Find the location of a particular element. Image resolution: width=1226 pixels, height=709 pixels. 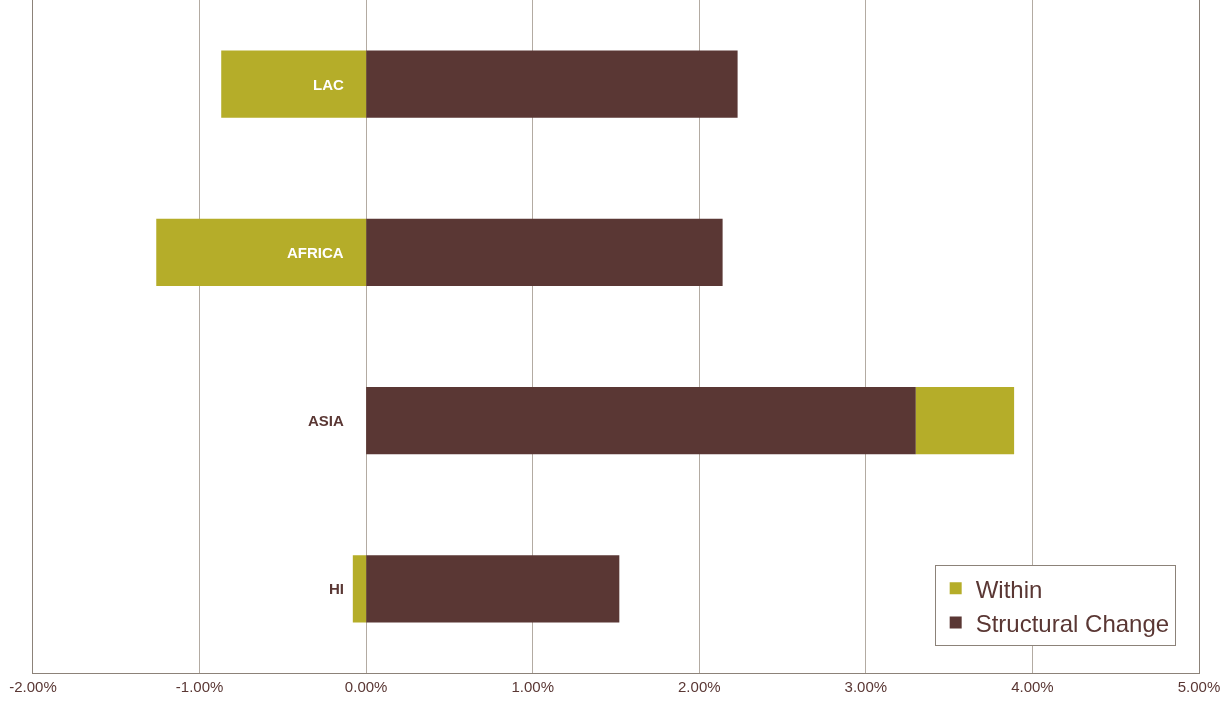

x-tick-label: -2.00% is located at coordinates (33, 686).